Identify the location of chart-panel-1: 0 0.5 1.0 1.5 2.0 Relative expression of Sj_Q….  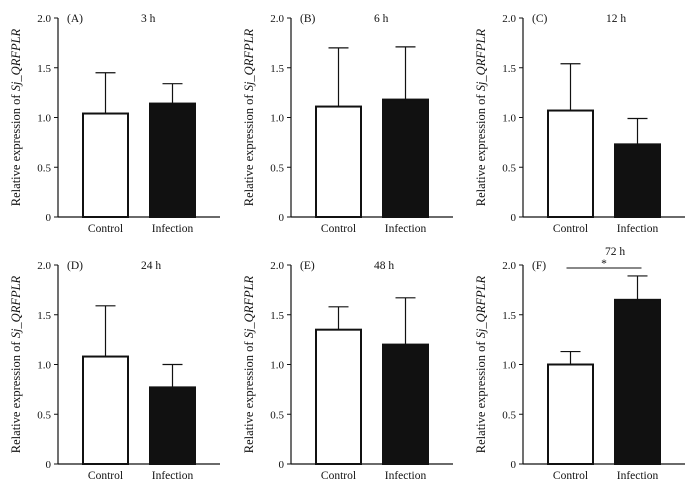
(114, 124).